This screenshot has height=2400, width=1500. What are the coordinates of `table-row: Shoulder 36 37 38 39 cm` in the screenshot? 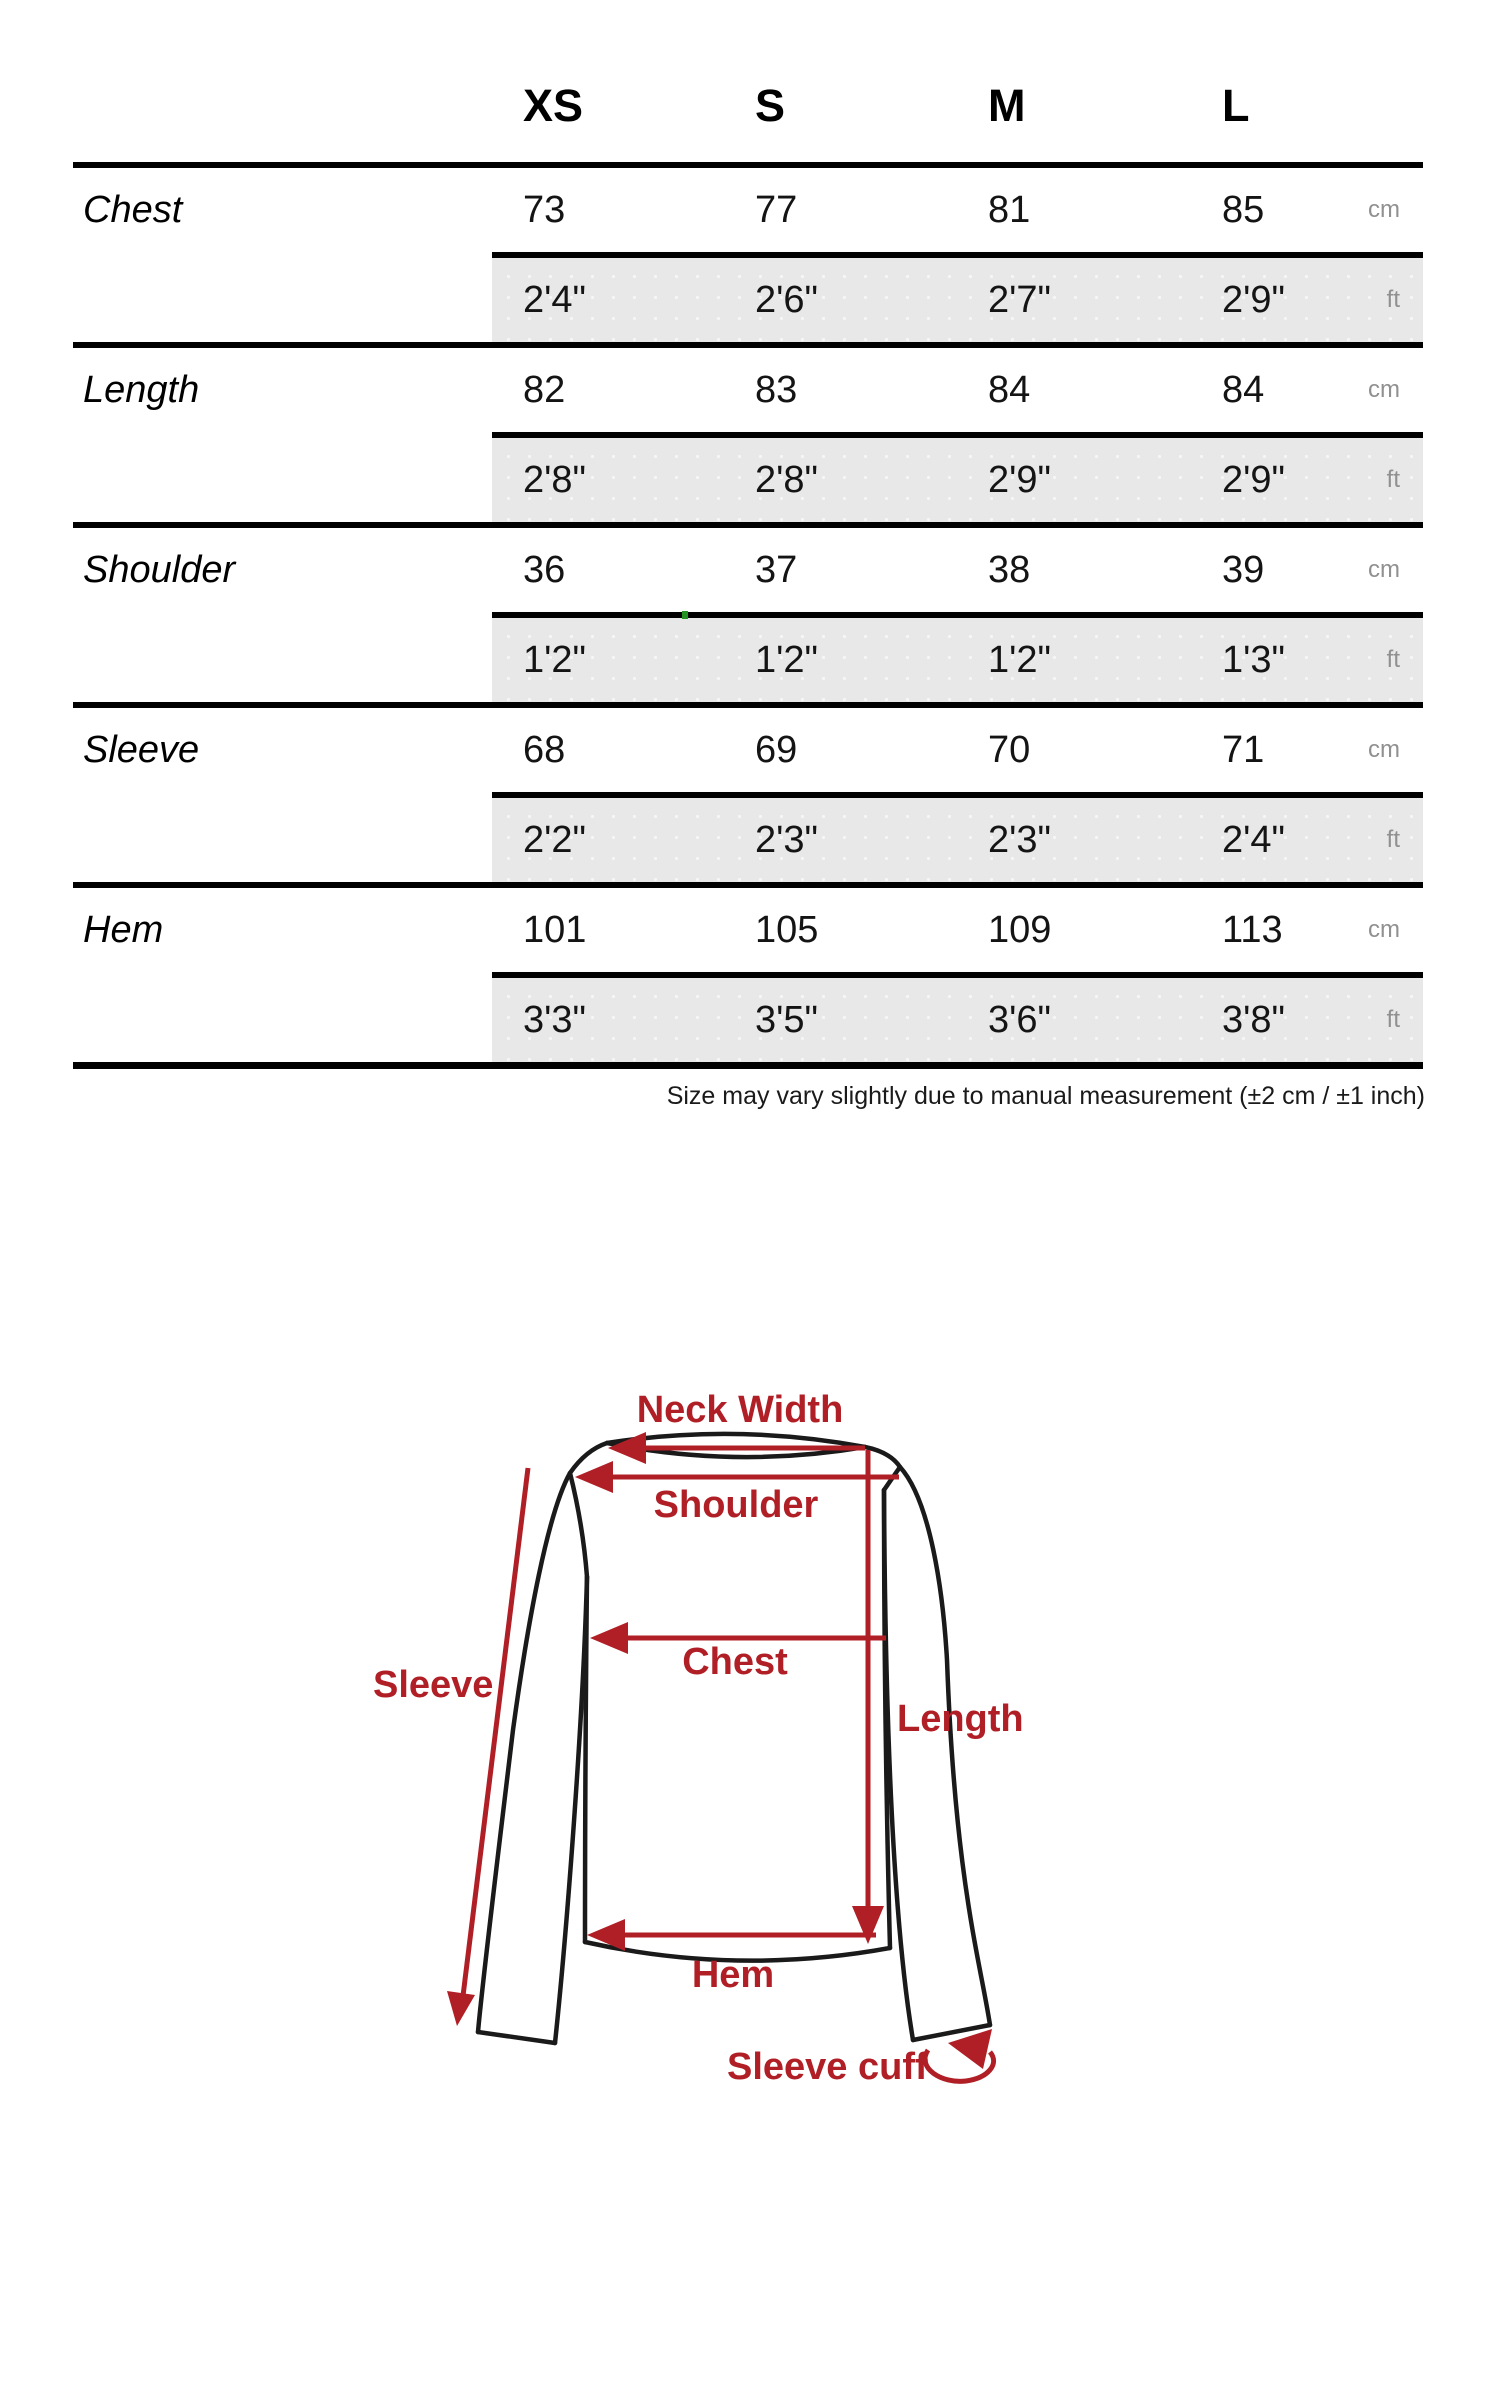 It's located at (748, 570).